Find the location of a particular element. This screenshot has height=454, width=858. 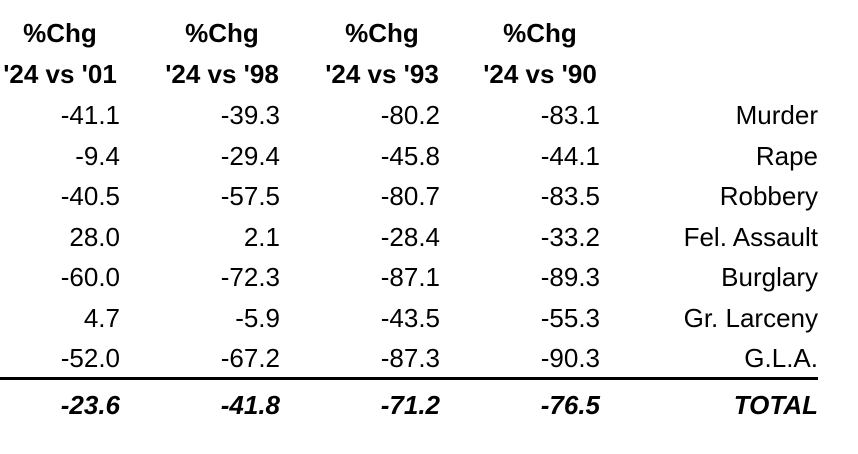

cell-value: -43.5 is located at coordinates (410, 317).